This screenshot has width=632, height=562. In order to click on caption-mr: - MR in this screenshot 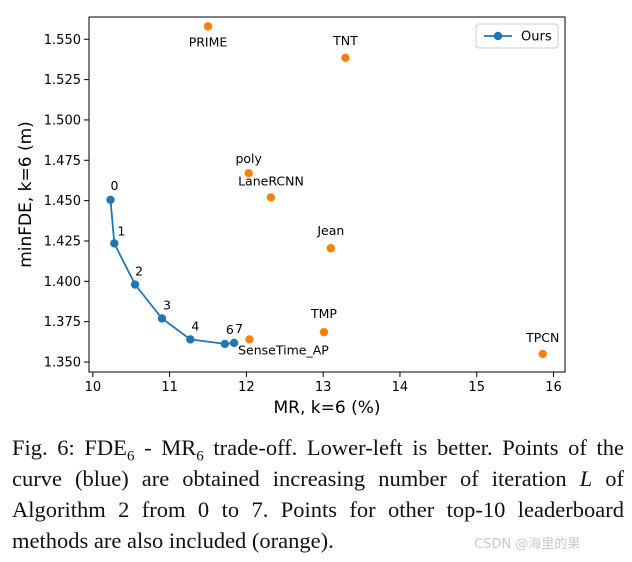, I will do `click(165, 447)`.